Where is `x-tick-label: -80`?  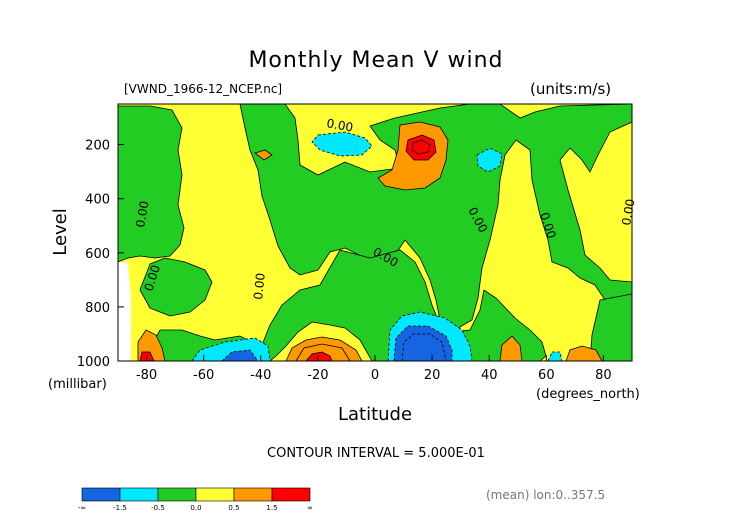
x-tick-label: -80 is located at coordinates (146, 375).